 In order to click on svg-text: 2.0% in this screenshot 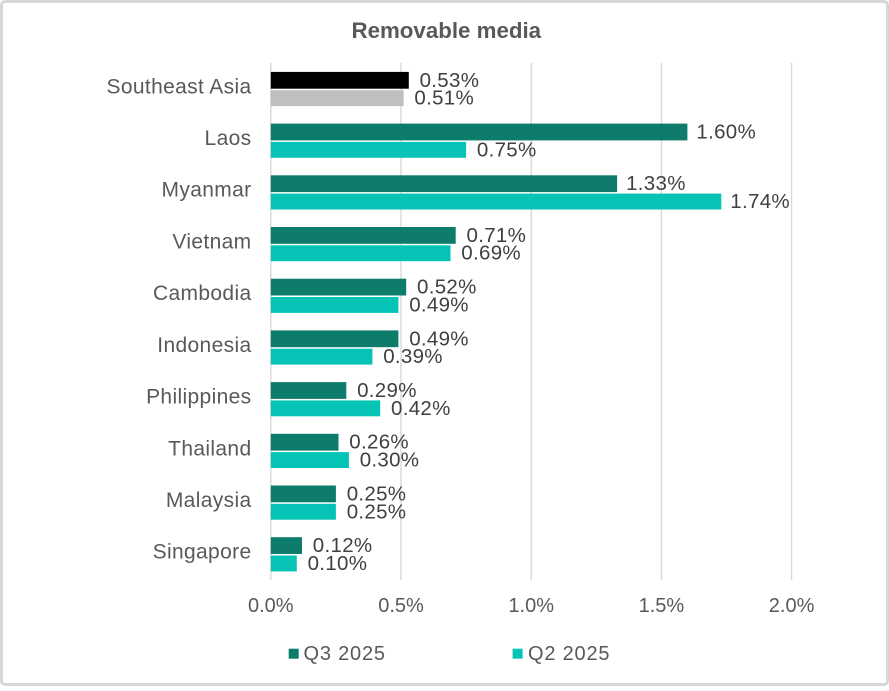, I will do `click(792, 606)`.